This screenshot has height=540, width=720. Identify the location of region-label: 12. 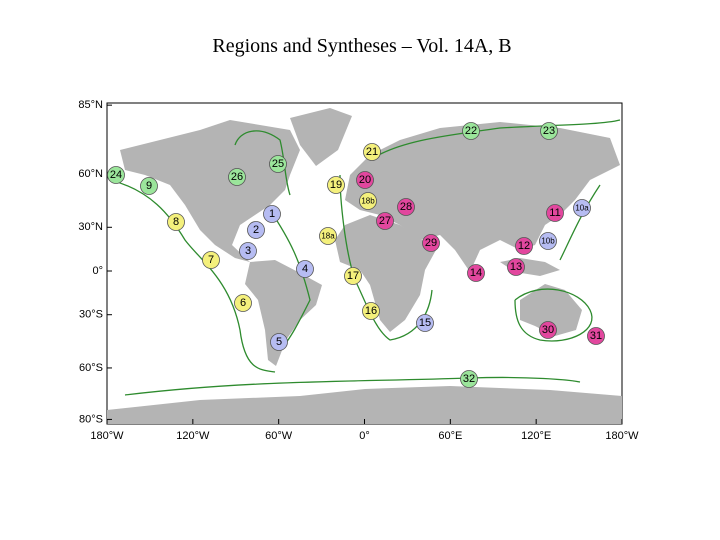
(524, 246).